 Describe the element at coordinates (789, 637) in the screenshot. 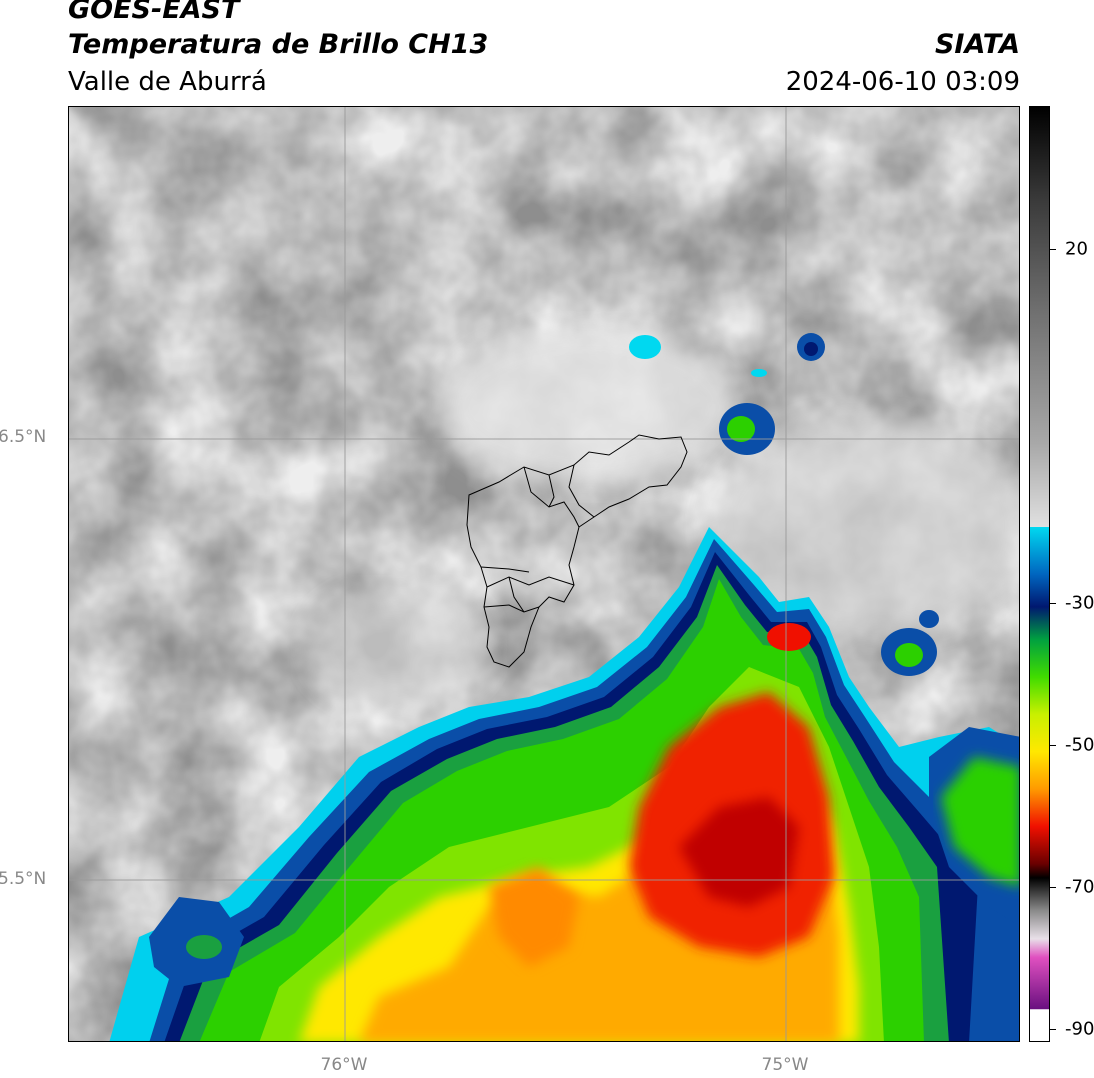

I see `cold-core` at that location.